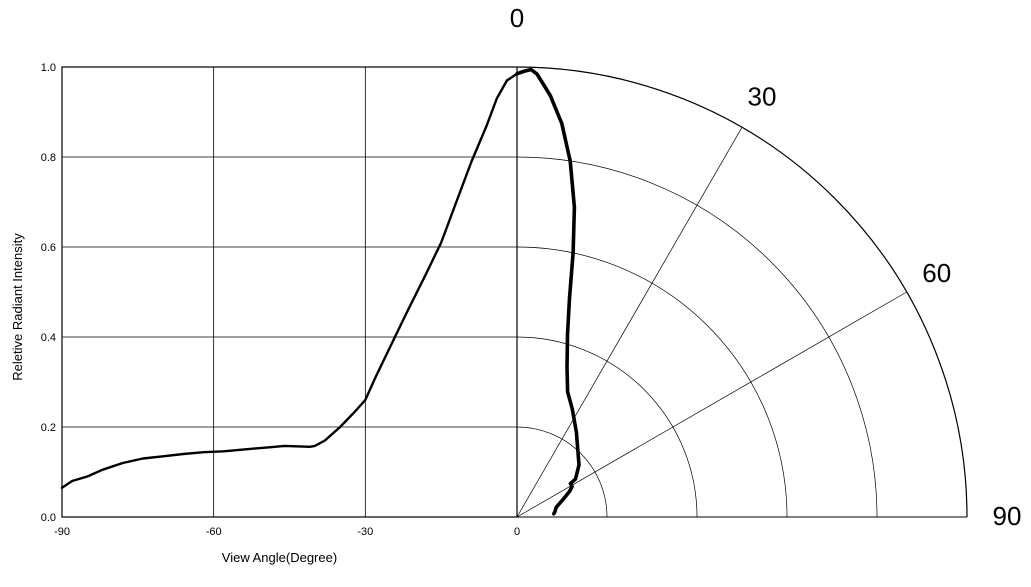 The width and height of the screenshot is (1031, 587). What do you see at coordinates (548, 291) in the screenshot?
I see `polar-intensity-line` at bounding box center [548, 291].